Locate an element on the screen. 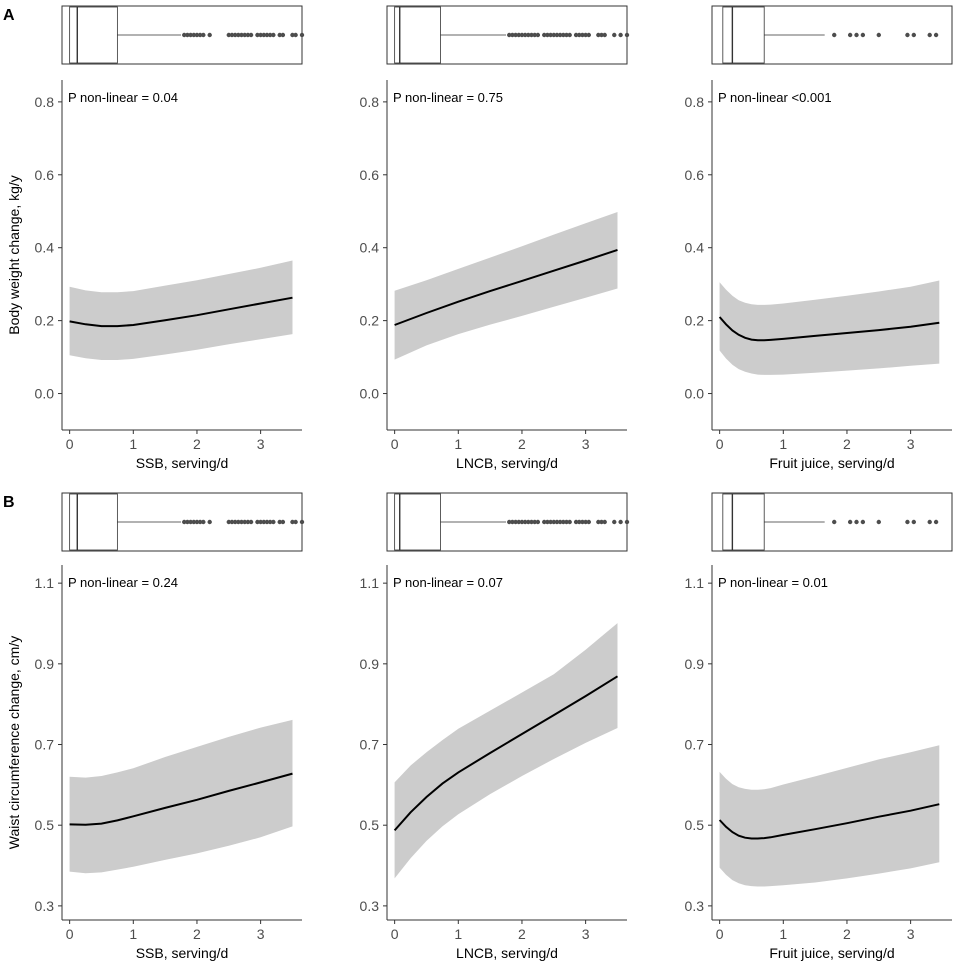 The height and width of the screenshot is (968, 957). y-tick-label: 1.1 is located at coordinates (45, 583).